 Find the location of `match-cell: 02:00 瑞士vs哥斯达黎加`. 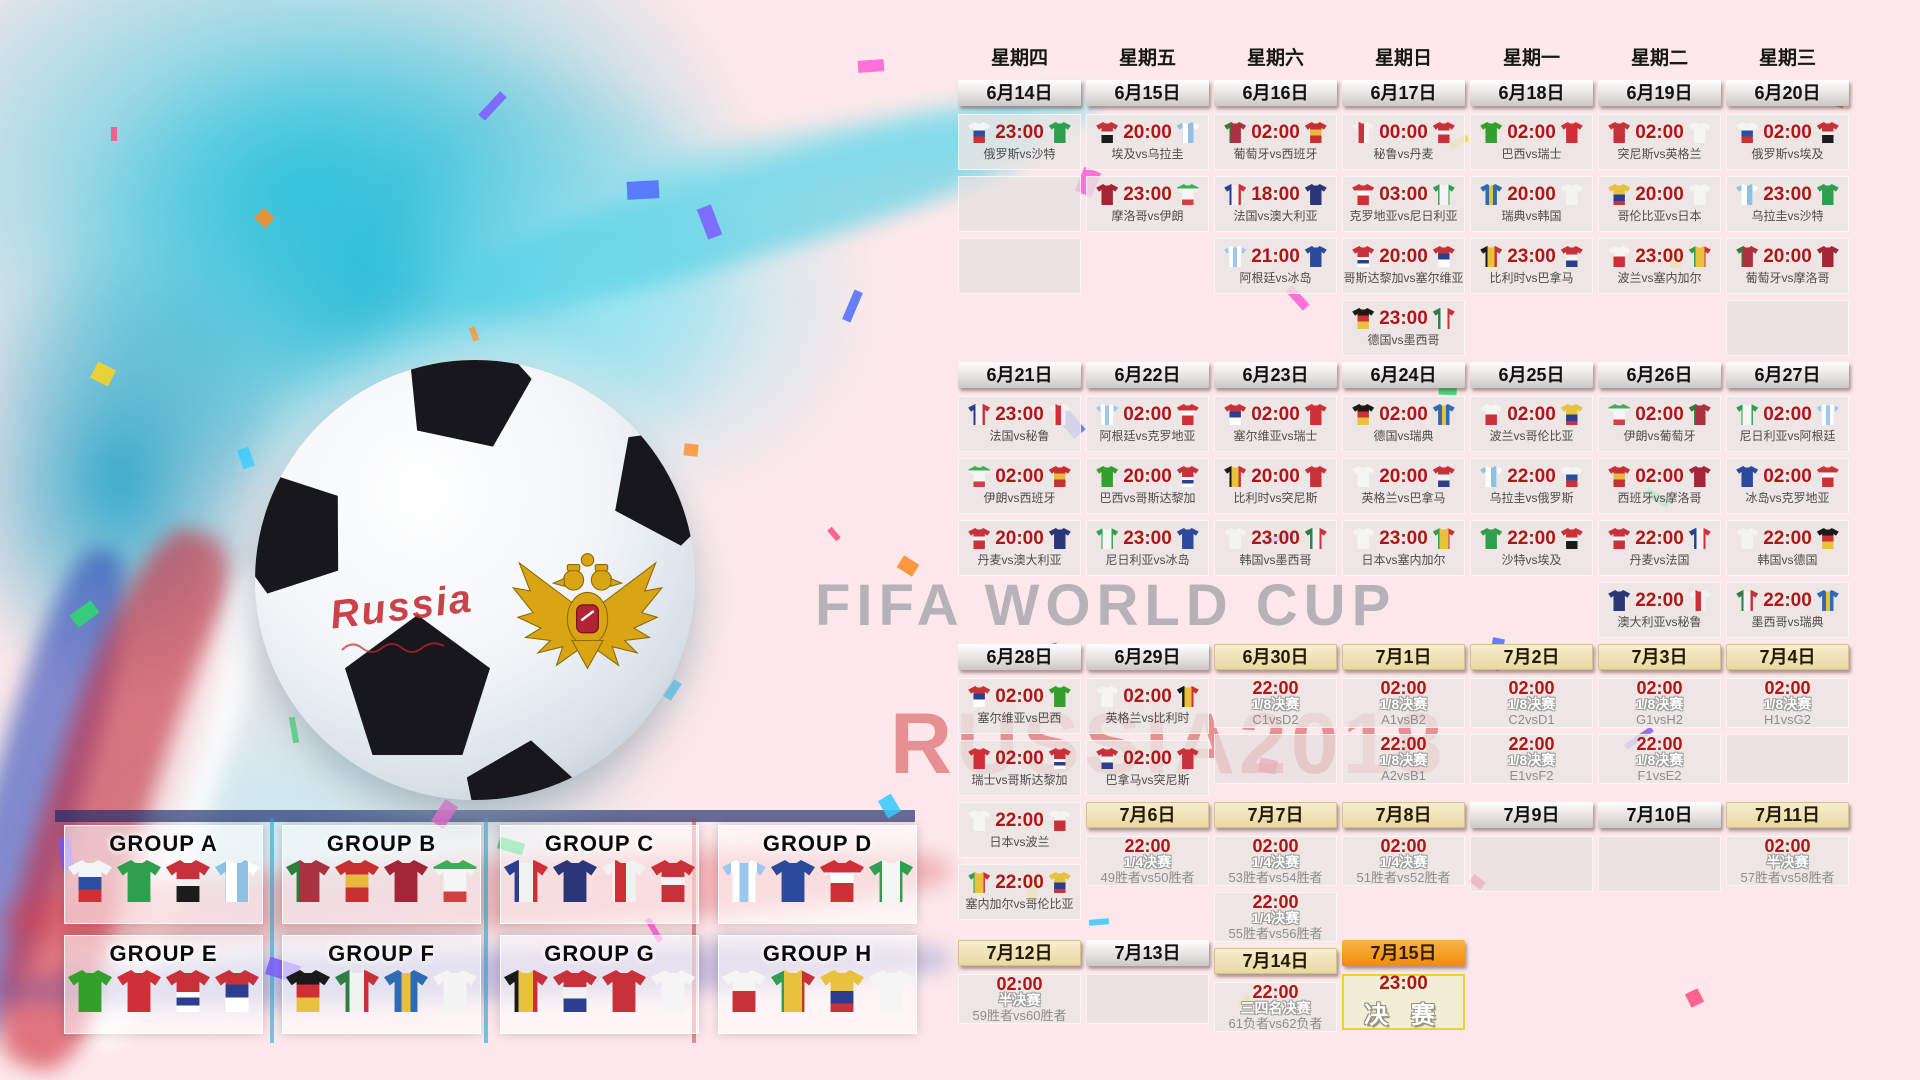

match-cell: 02:00 瑞士vs哥斯达黎加 is located at coordinates (1019, 768).